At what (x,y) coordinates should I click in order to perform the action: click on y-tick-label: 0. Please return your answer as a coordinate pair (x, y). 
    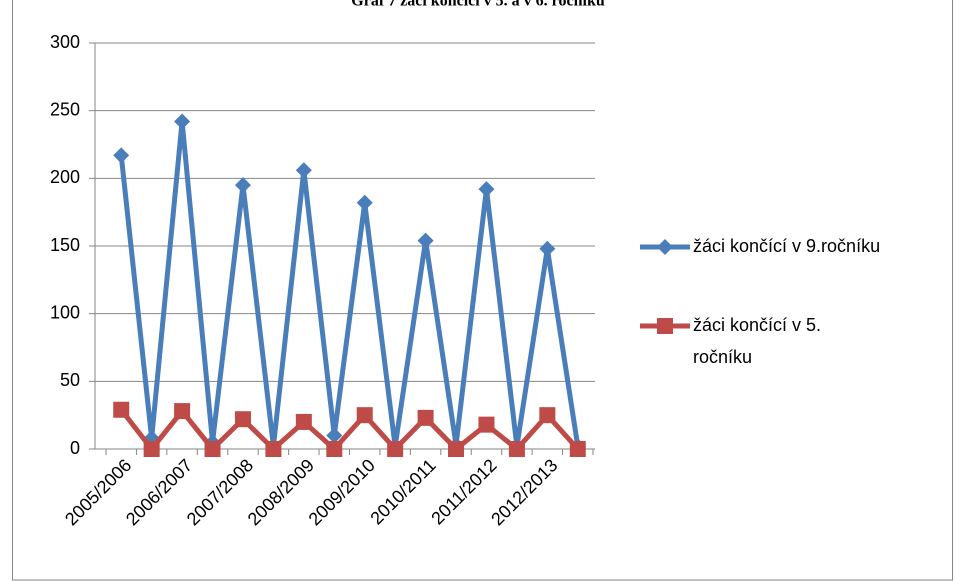
    Looking at the image, I should click on (75, 448).